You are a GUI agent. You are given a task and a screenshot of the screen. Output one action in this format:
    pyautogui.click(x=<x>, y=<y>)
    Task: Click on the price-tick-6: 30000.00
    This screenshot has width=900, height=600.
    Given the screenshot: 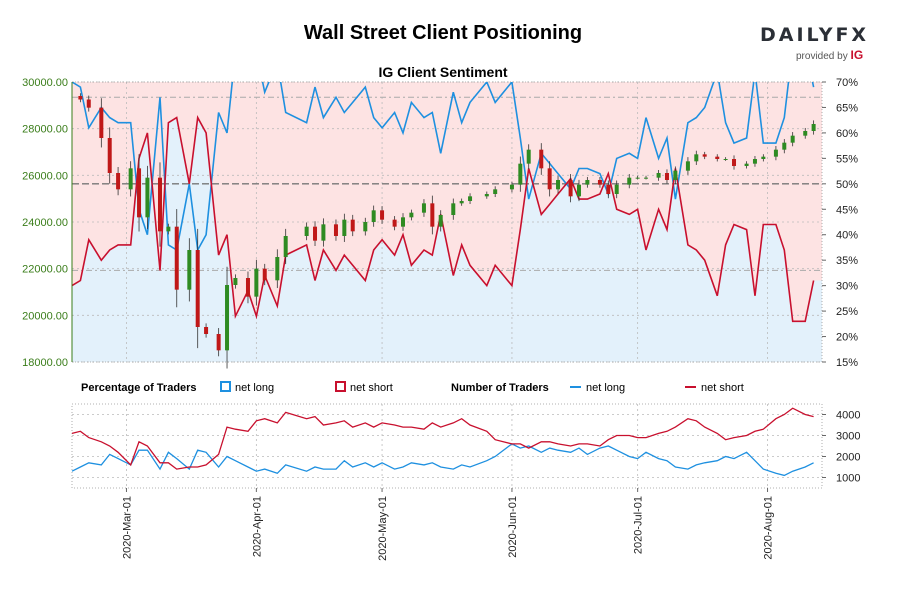 What is the action you would take?
    pyautogui.click(x=45, y=83)
    